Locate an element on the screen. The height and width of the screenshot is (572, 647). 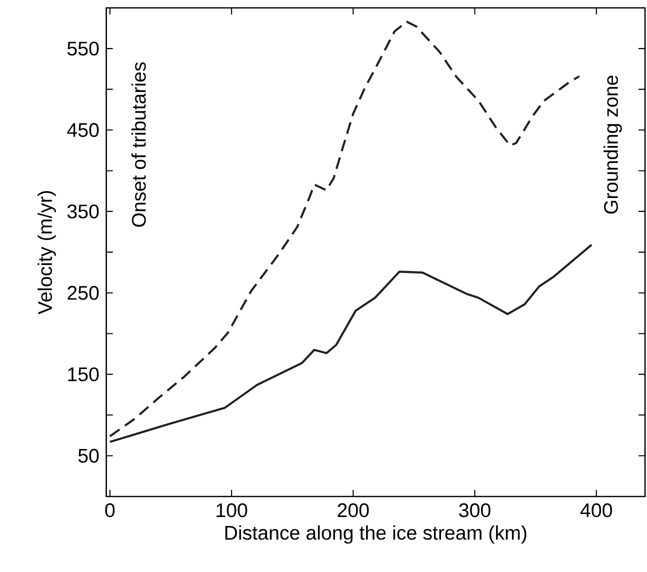
y-axis-title: Velocity (m/yr) is located at coordinates (47, 252).